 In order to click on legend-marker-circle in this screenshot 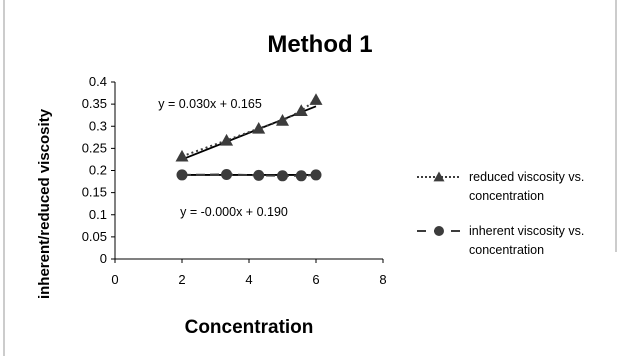, I will do `click(439, 231)`.